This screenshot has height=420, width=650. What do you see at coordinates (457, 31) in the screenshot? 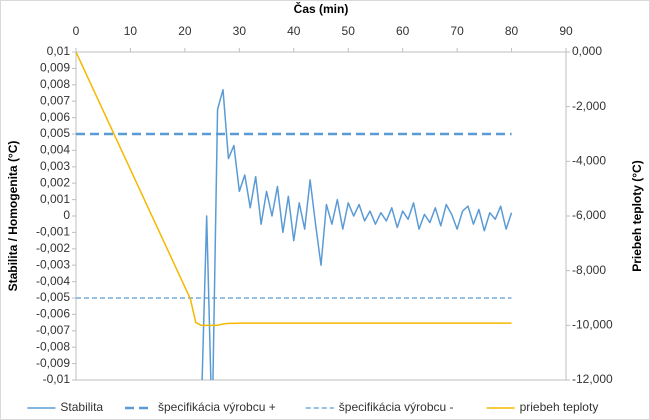
I see `x-tick-label: 70` at bounding box center [457, 31].